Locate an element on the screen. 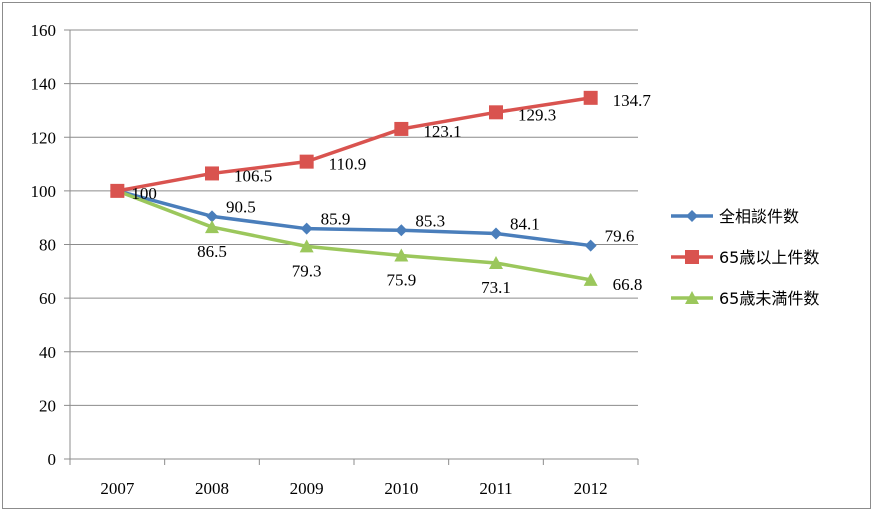 The width and height of the screenshot is (875, 513). x-tick-label: 2012 is located at coordinates (591, 488).